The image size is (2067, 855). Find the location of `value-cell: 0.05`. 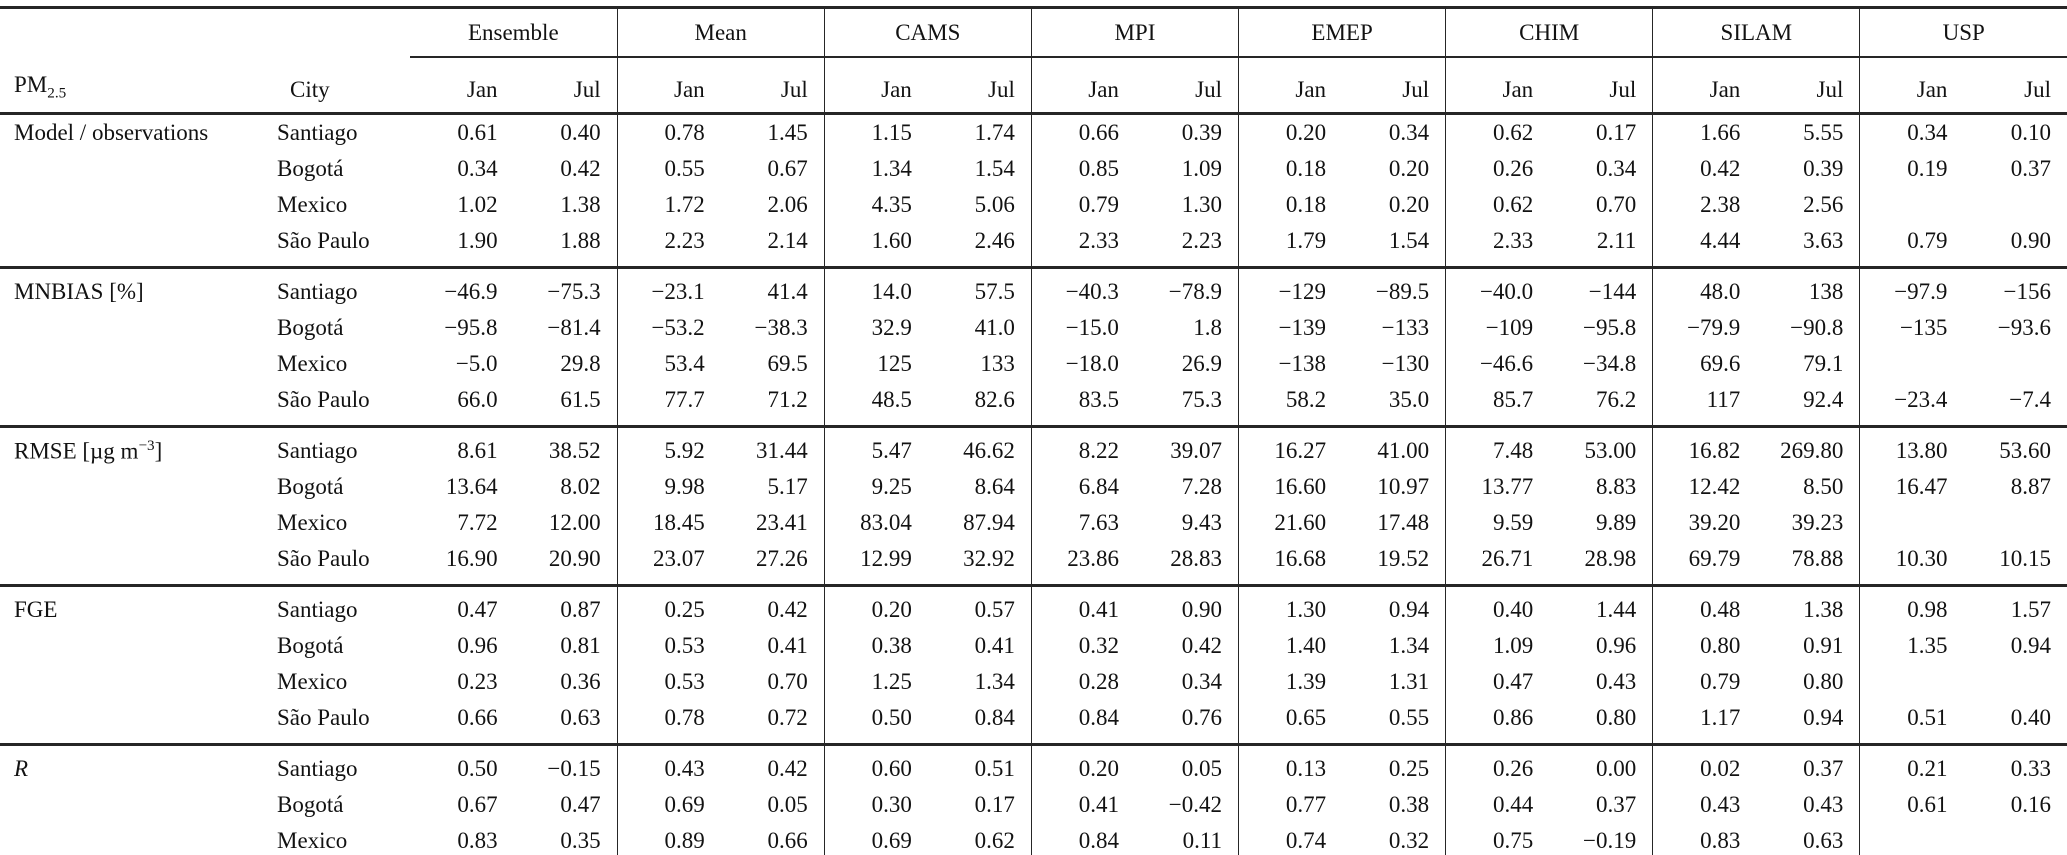

value-cell: 0.05 is located at coordinates (1186, 765).